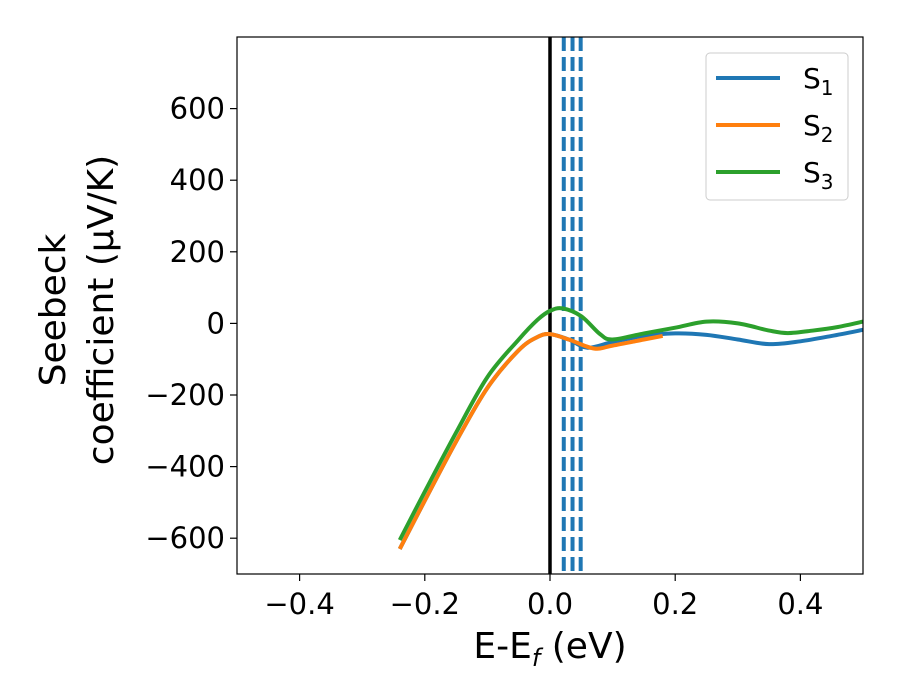 The image size is (900, 700). What do you see at coordinates (777, 126) in the screenshot?
I see `legend: S1 S2 S3` at bounding box center [777, 126].